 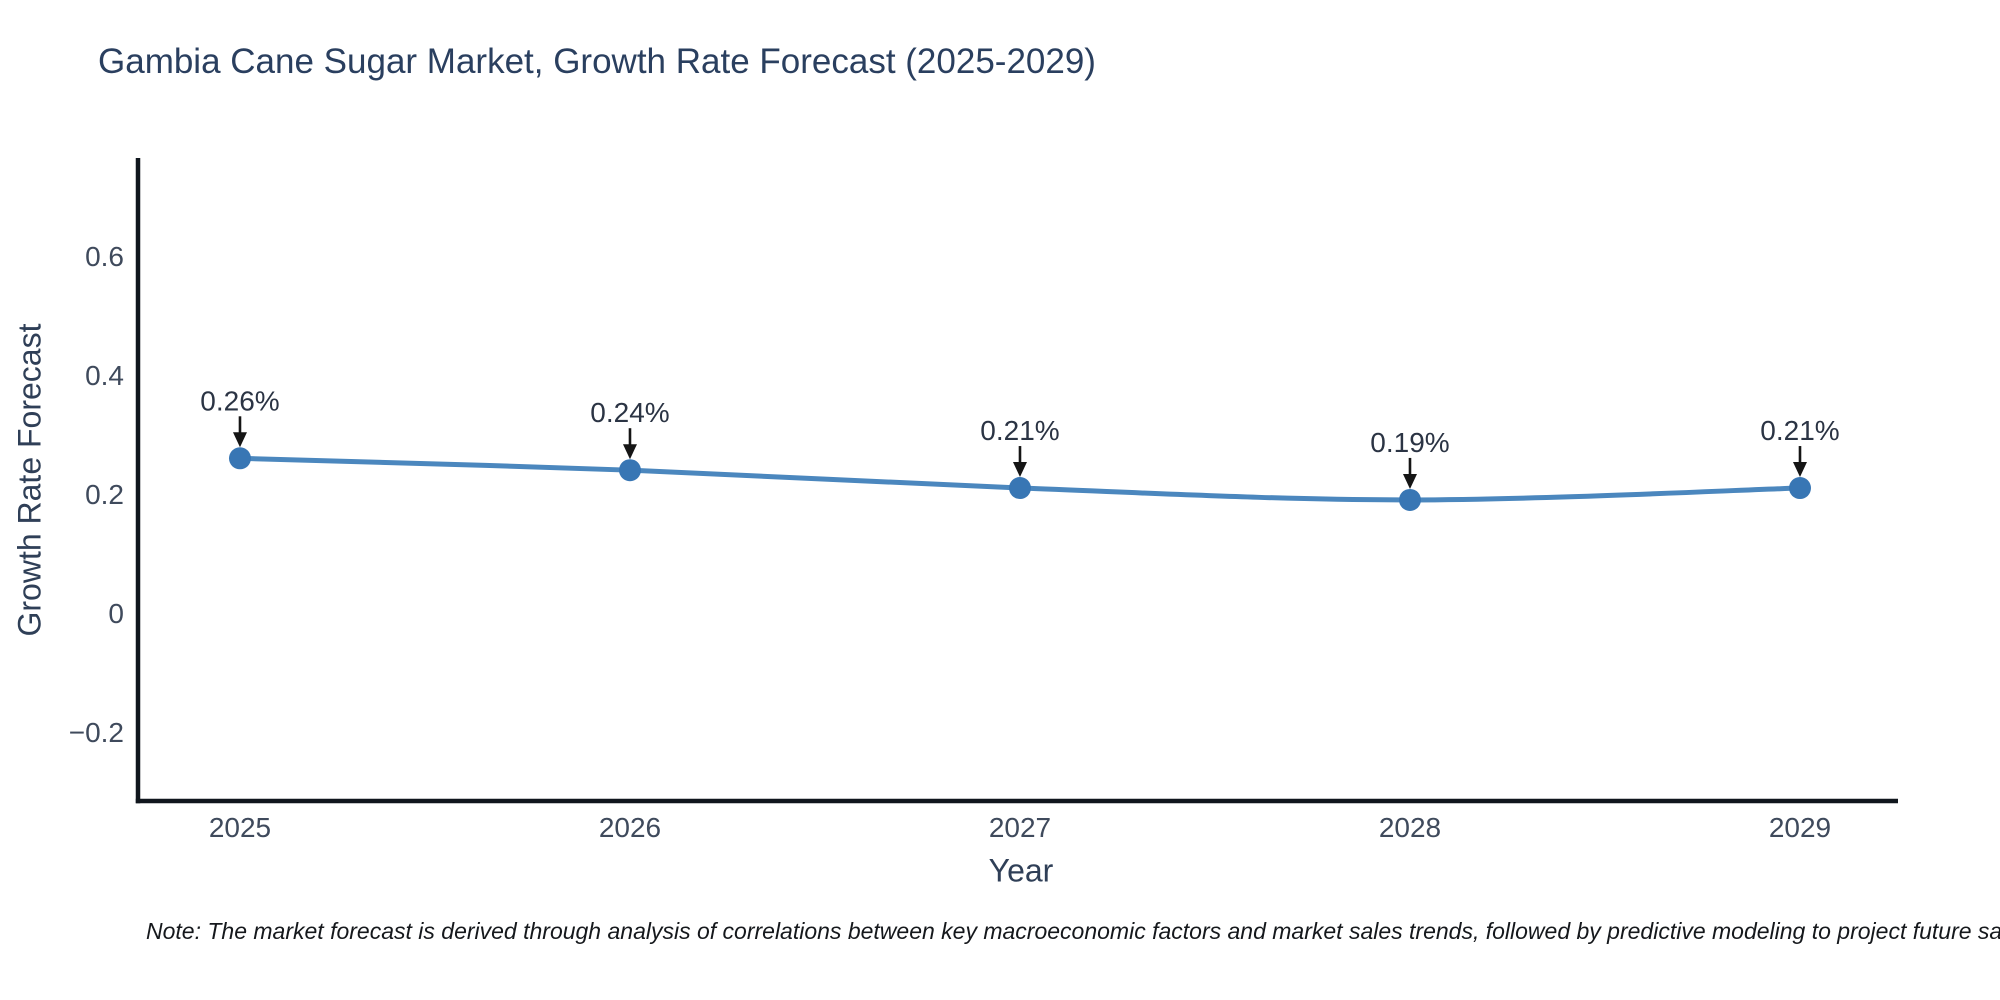 What do you see at coordinates (1021, 870) in the screenshot?
I see `x-axis-title: Year` at bounding box center [1021, 870].